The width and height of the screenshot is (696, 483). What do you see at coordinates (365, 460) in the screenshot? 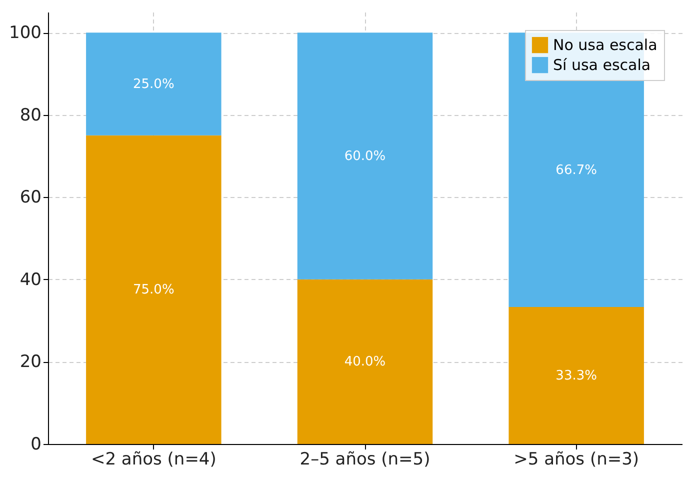
I see `x-tick-label: 2–5 años (n=5)` at bounding box center [365, 460].